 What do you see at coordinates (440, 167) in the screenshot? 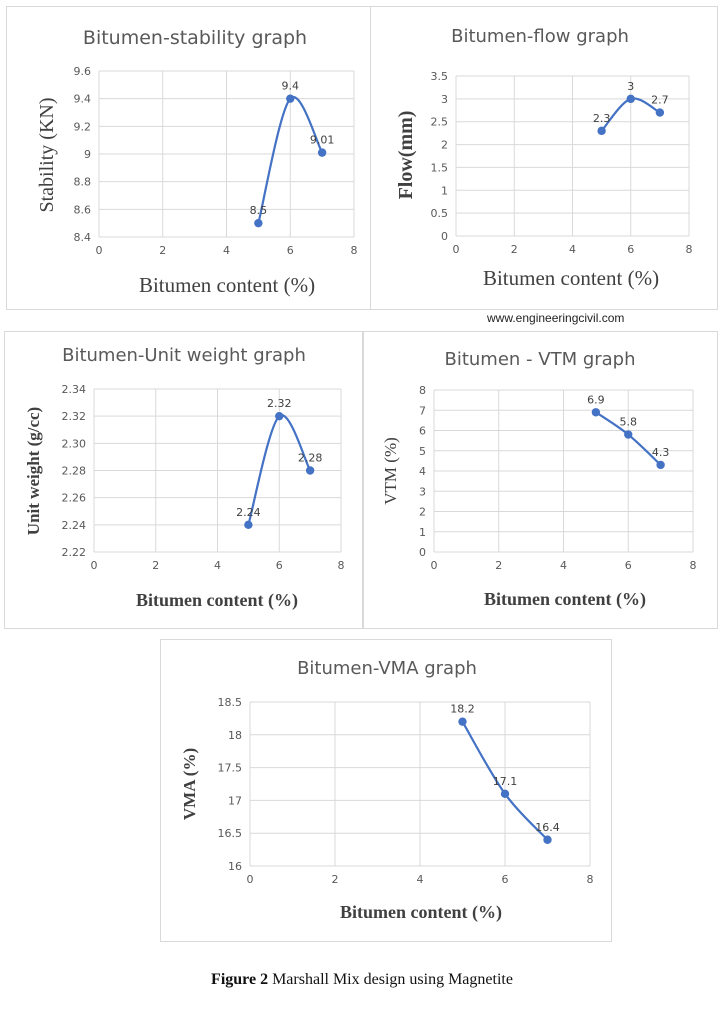
I see `chart-flow-ytick-label-3: 1.5` at bounding box center [440, 167].